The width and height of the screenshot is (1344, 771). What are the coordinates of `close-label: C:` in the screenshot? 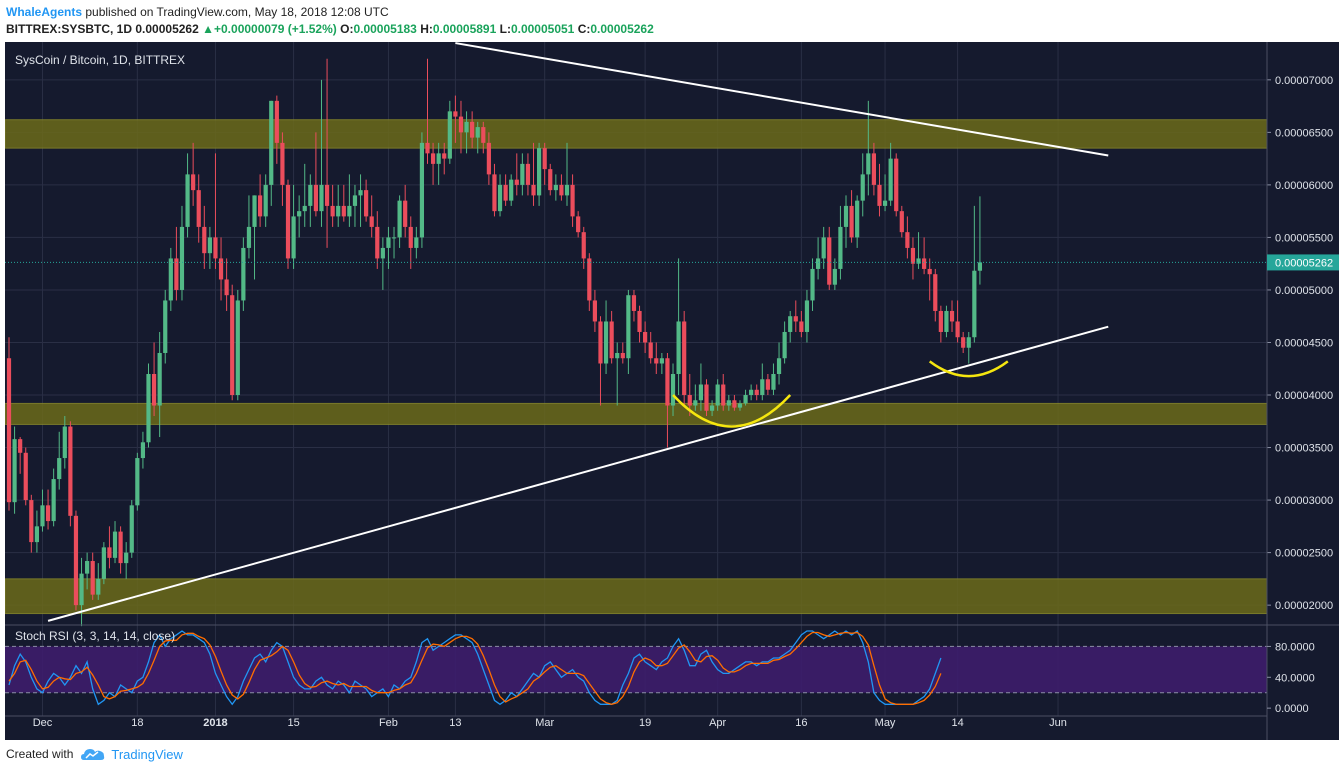 It's located at (584, 29).